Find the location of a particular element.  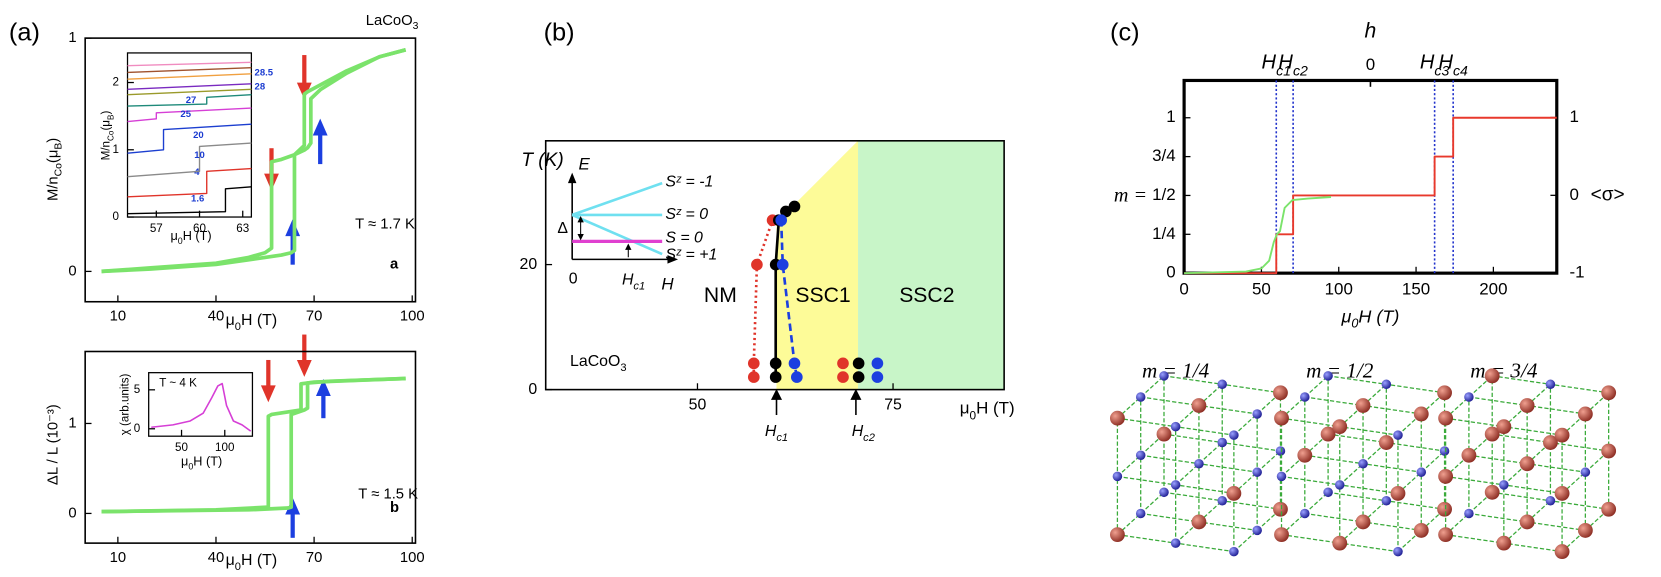

ssc2-region is located at coordinates (931, 265).